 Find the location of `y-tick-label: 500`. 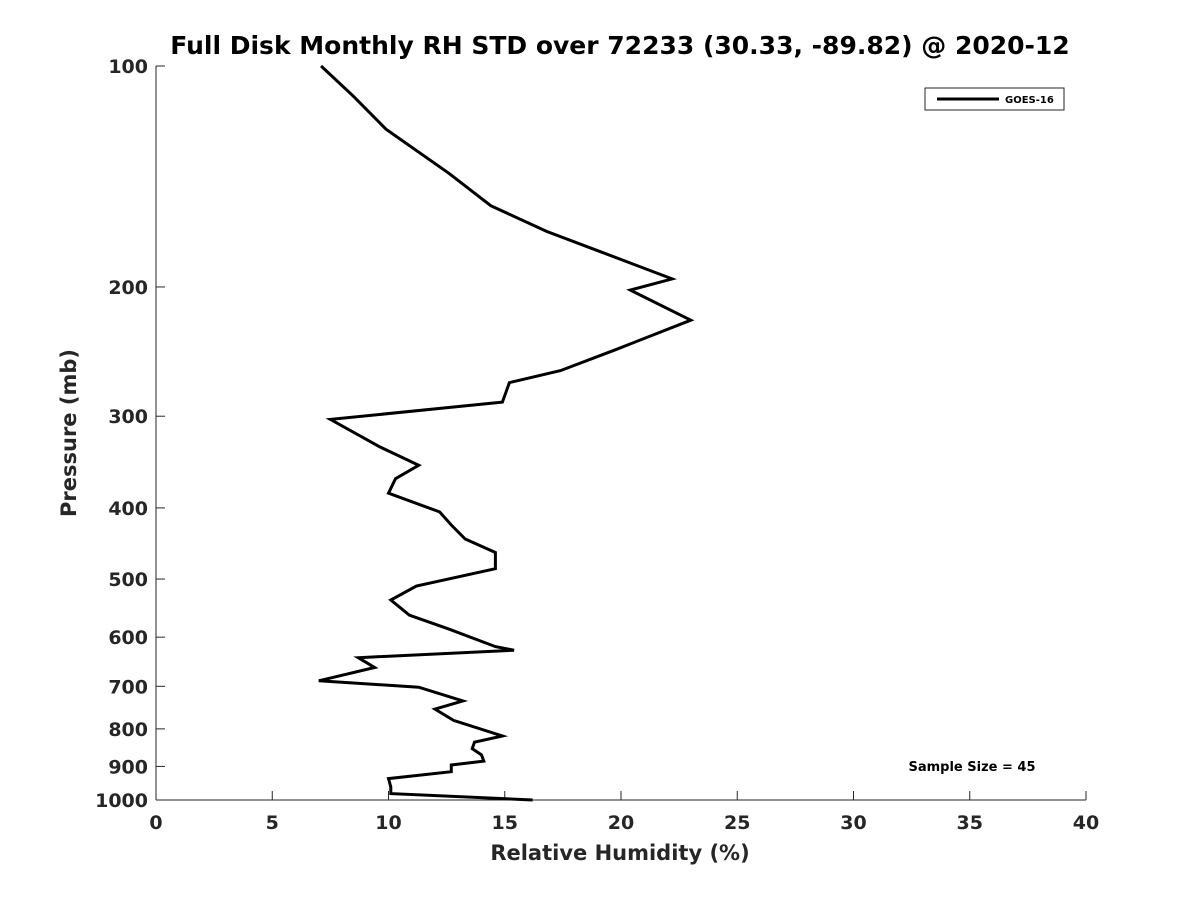

y-tick-label: 500 is located at coordinates (128, 580).